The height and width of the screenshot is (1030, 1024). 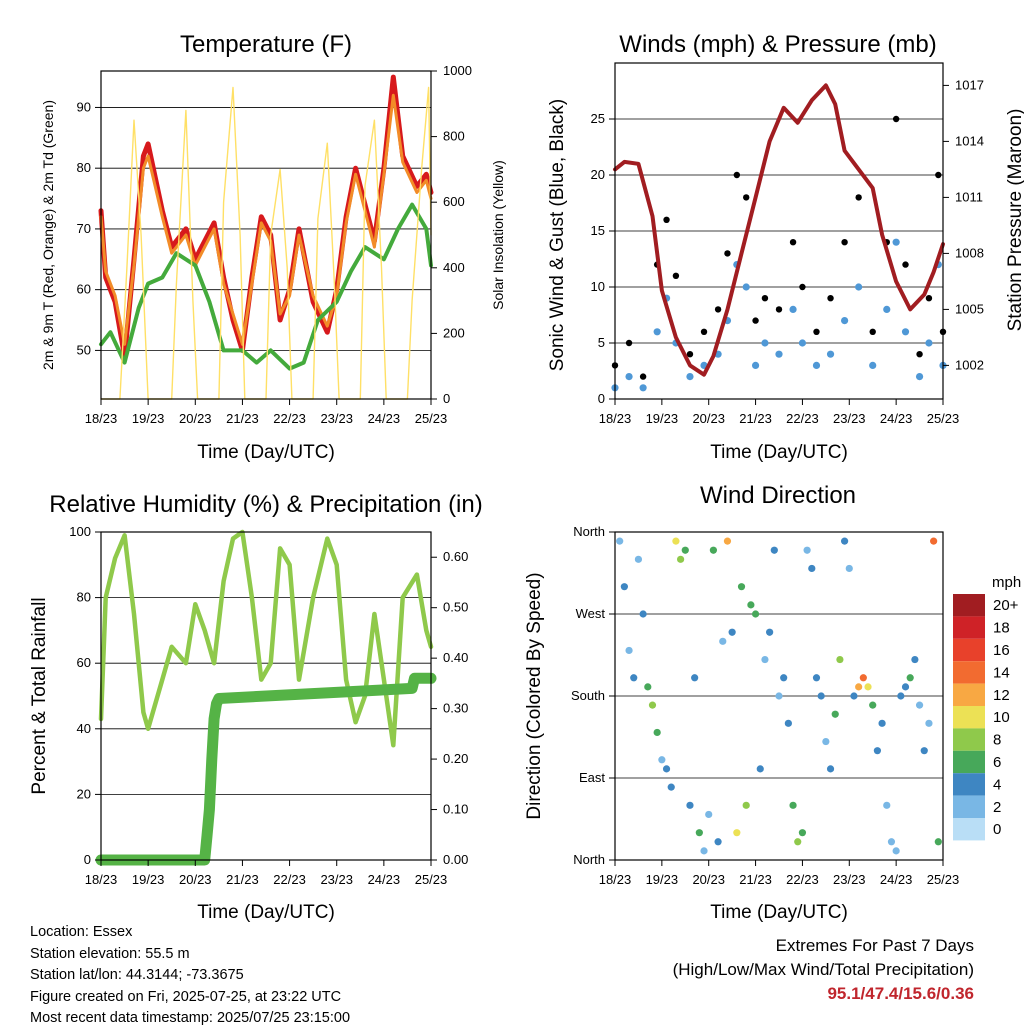 I want to click on extremes-values: 95.1/47.4/15.6/0.36, so click(x=900, y=993).